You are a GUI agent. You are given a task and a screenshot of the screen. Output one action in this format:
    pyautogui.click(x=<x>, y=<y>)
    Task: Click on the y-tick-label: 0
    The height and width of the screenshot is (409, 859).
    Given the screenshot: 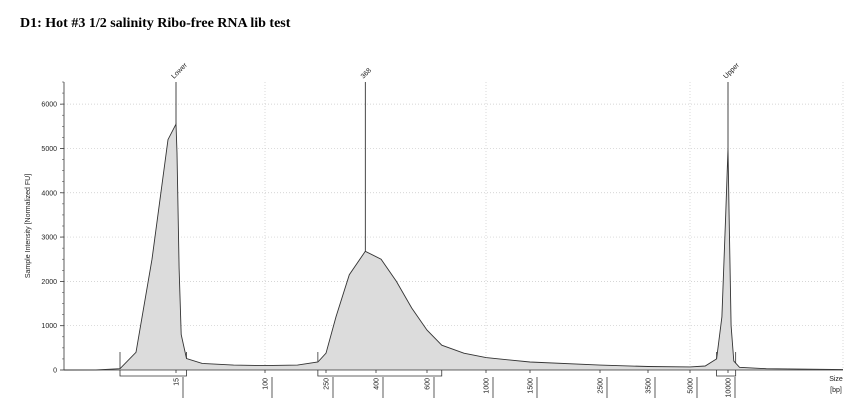 What is the action you would take?
    pyautogui.click(x=55, y=371)
    